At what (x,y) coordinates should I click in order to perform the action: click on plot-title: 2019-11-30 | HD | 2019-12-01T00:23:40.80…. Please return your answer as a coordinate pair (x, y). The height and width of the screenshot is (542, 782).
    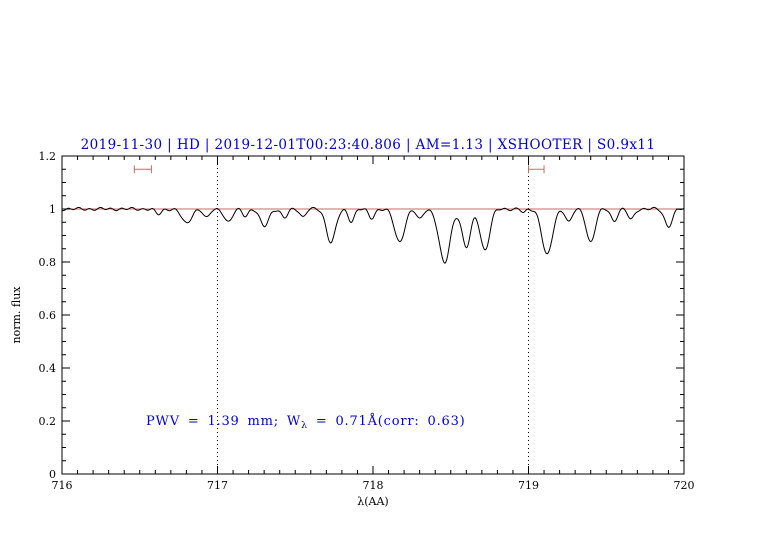
    Looking at the image, I should click on (368, 145).